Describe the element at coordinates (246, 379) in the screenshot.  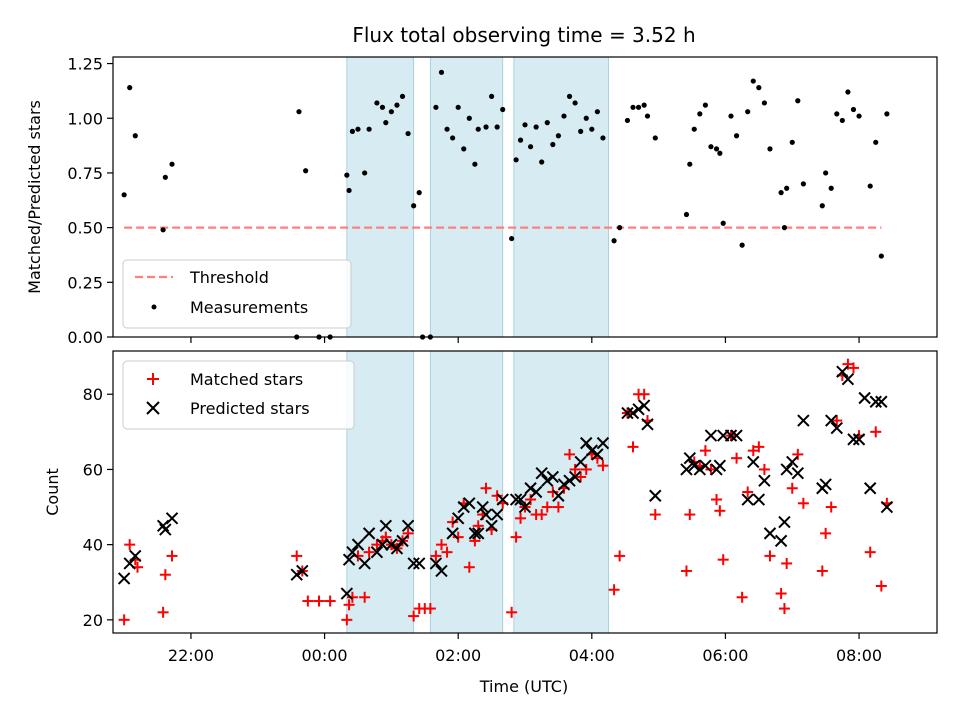
I see `legend-matched-label: Matched stars` at that location.